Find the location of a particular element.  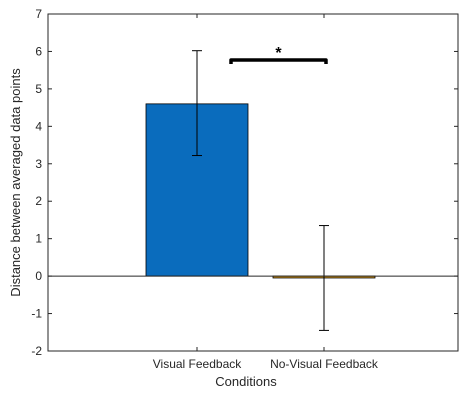

y-tick-label: 4 is located at coordinates (38, 126).